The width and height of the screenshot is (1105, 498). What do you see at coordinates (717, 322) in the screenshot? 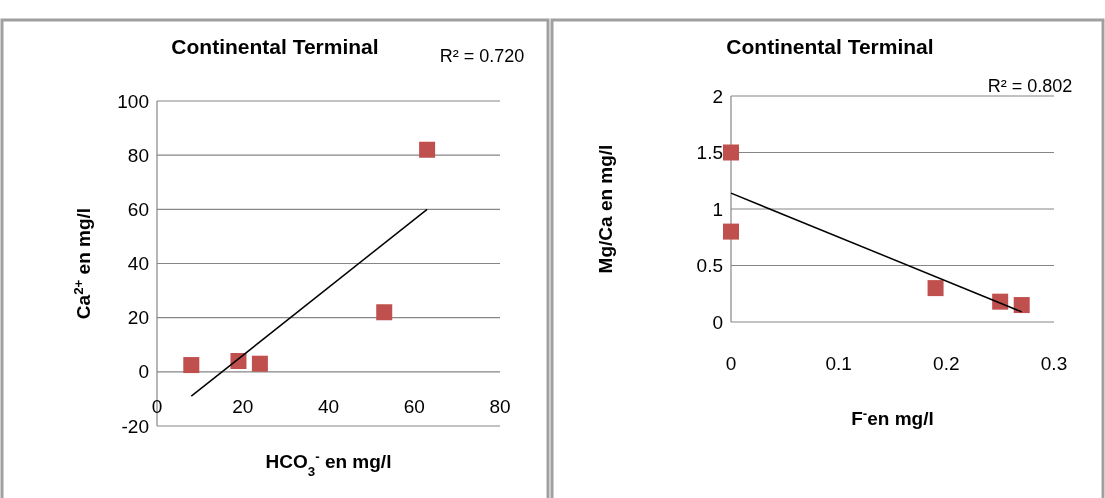
I see `y-tick-label: 0` at bounding box center [717, 322].